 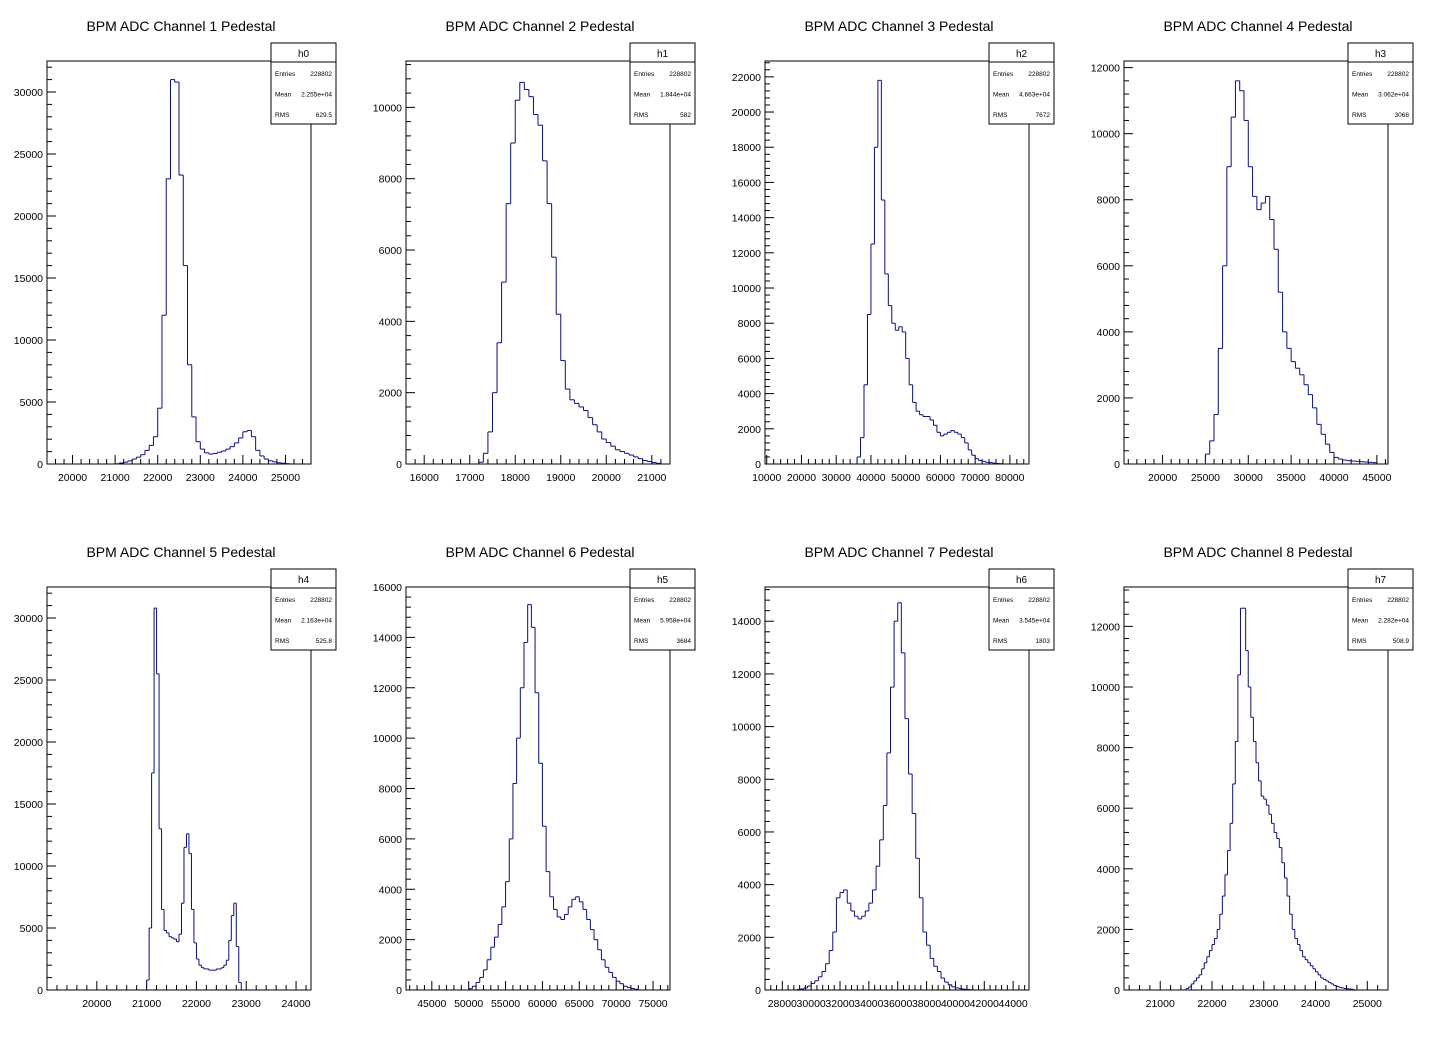 I want to click on x-tick-label: 45000, so click(x=431, y=1004).